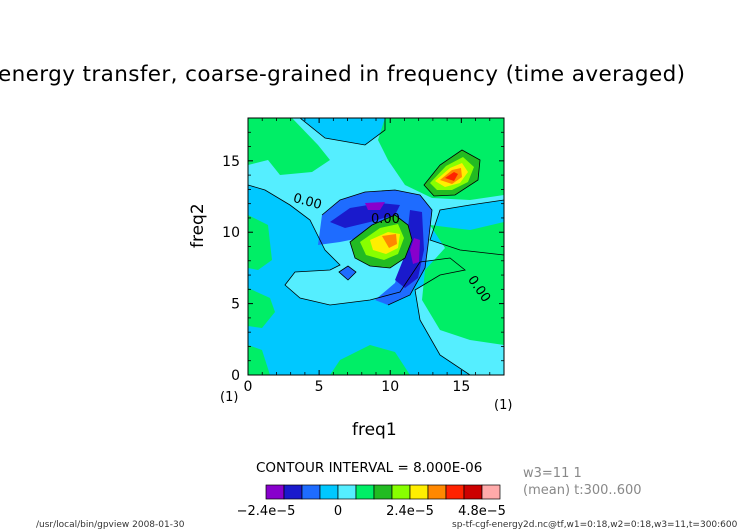 This screenshot has height=532, width=752. I want to click on x-tick-label: 10, so click(390, 387).